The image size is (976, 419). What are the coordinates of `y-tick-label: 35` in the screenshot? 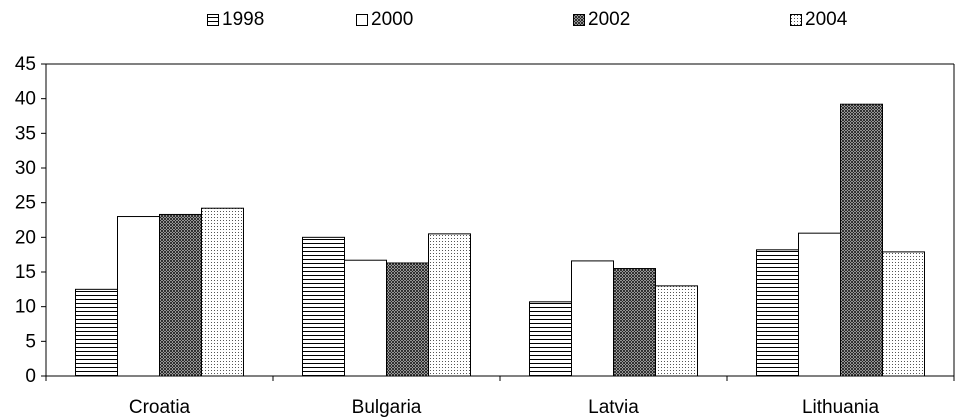 It's located at (25, 133).